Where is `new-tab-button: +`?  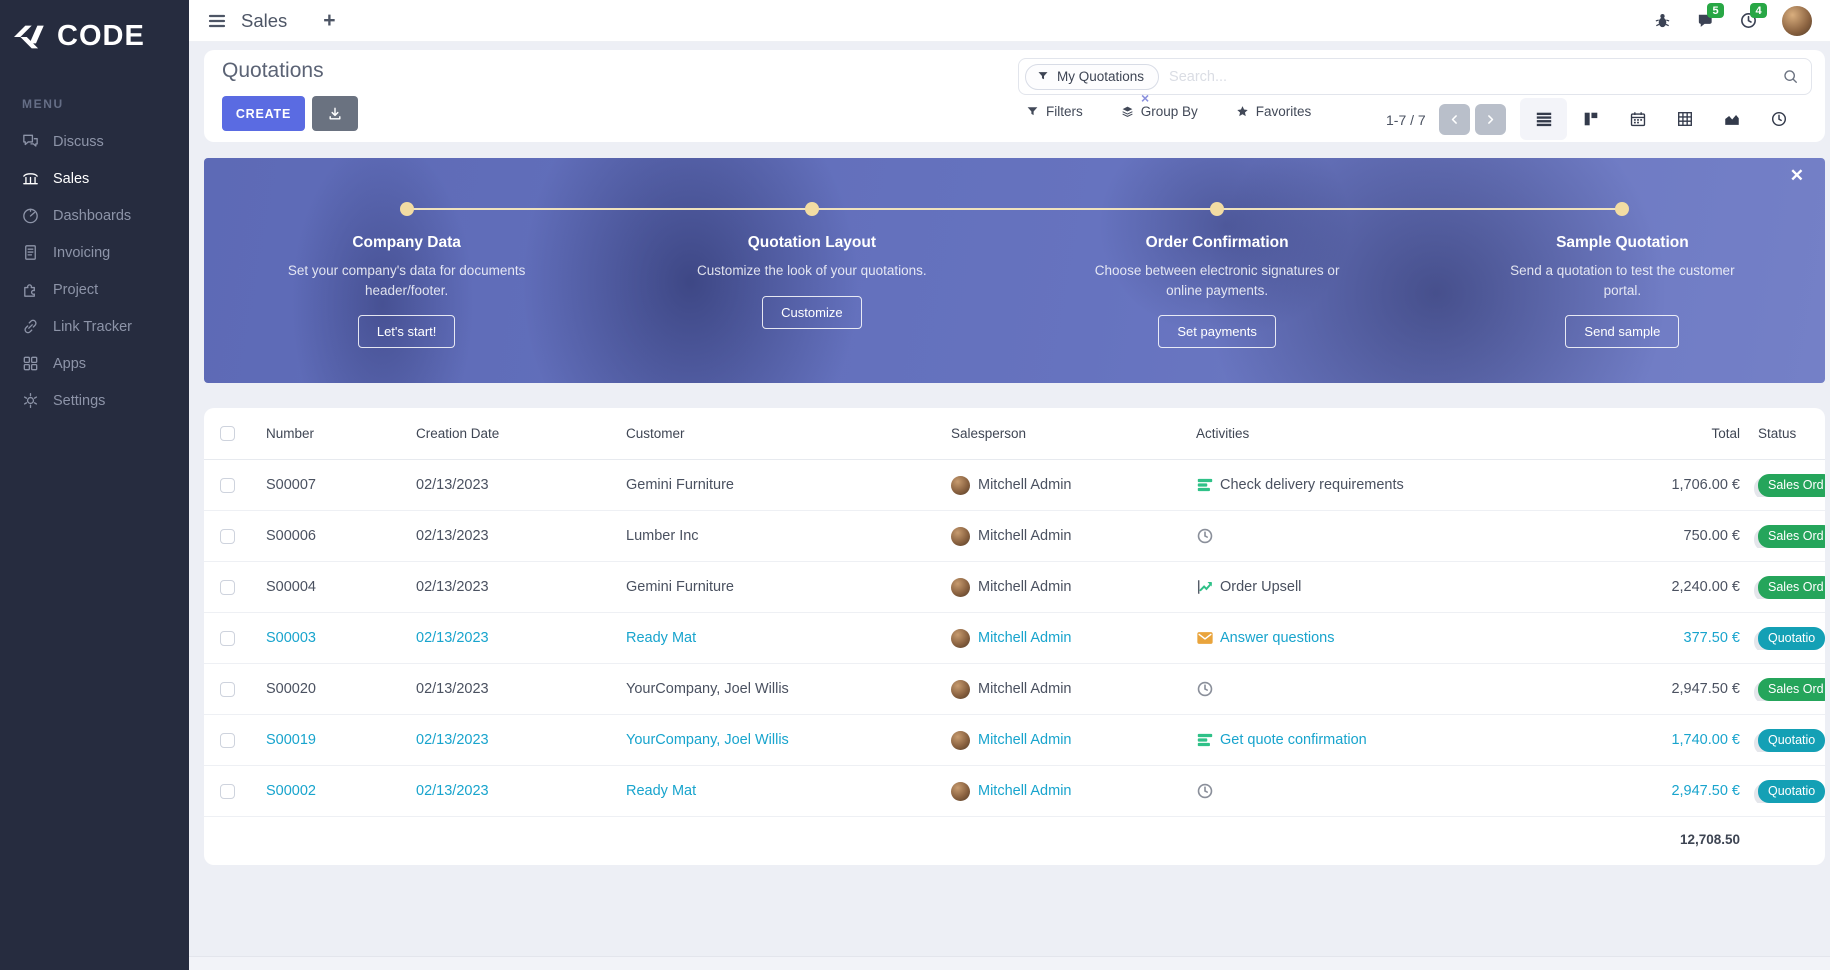 new-tab-button: + is located at coordinates (329, 20).